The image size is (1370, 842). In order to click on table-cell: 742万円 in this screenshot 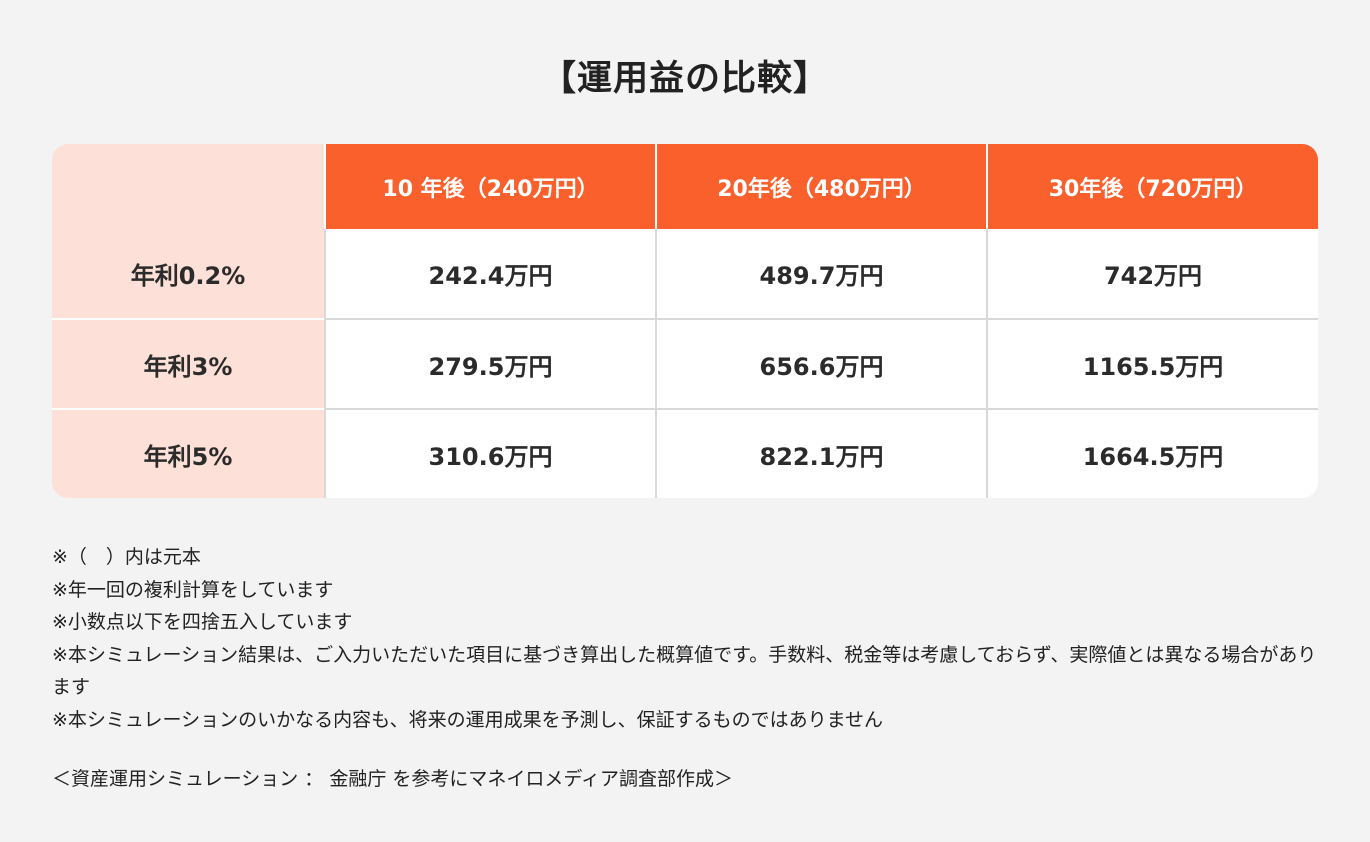, I will do `click(1152, 274)`.